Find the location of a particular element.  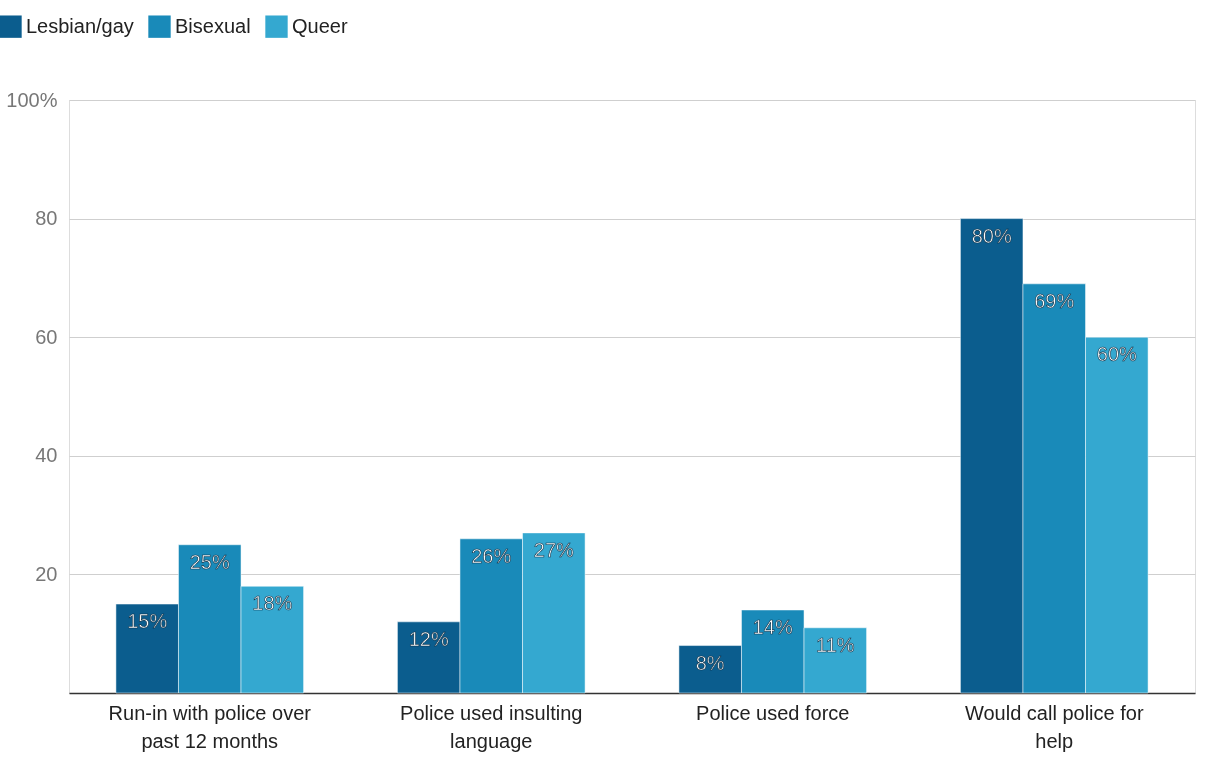

legend-label: Queer is located at coordinates (320, 25).